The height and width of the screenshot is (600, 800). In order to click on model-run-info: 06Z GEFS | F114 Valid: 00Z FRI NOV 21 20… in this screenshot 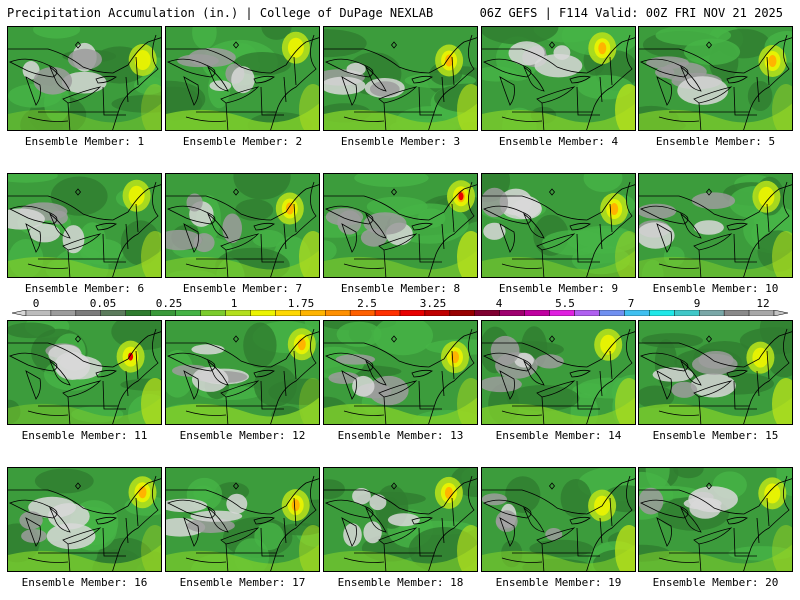, I will do `click(631, 13)`.